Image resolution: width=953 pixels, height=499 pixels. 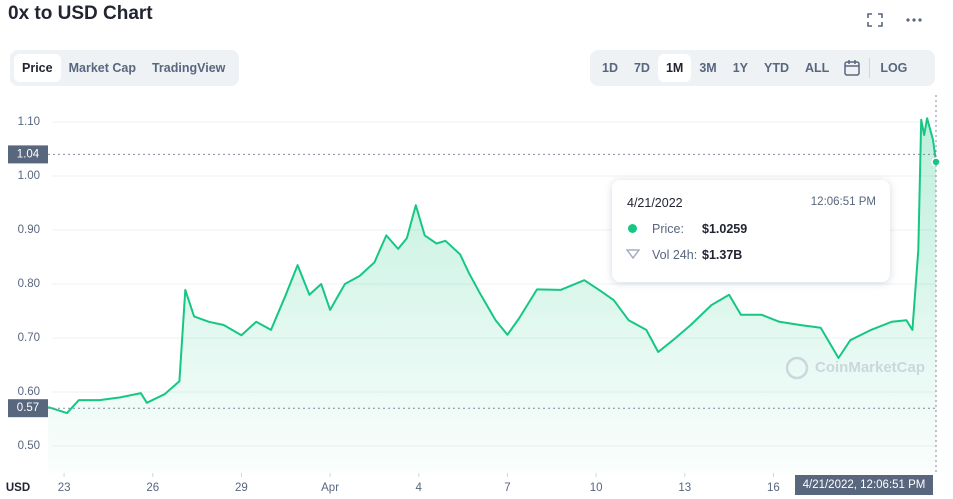 What do you see at coordinates (817, 68) in the screenshot?
I see `range-button: ALL` at bounding box center [817, 68].